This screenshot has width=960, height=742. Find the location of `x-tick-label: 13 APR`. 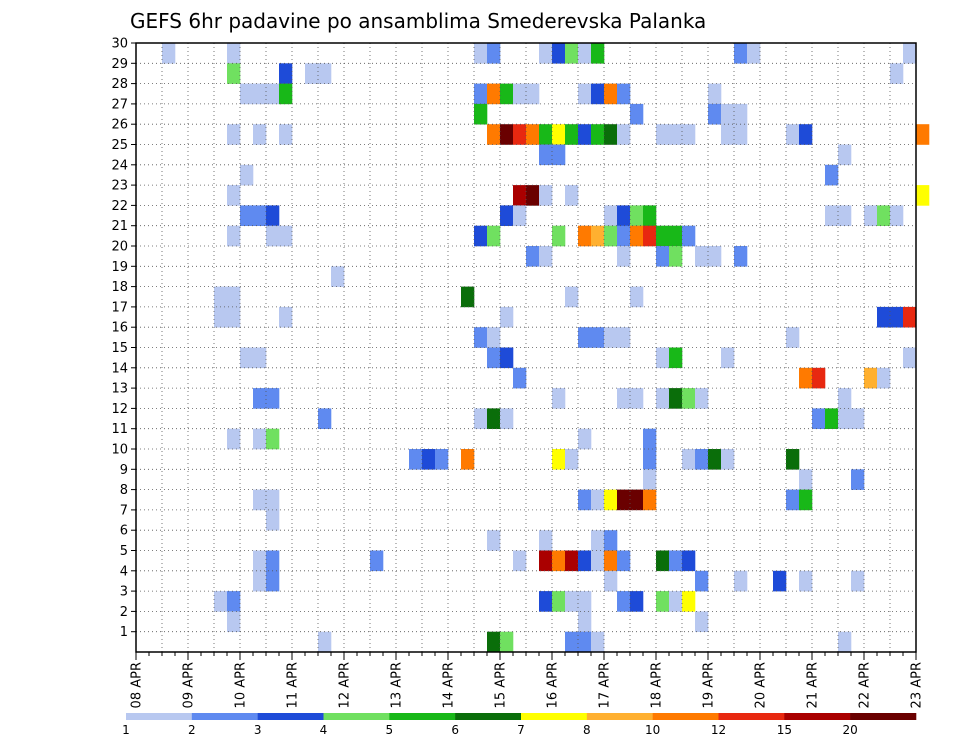

x-tick-label: 13 APR is located at coordinates (397, 685).